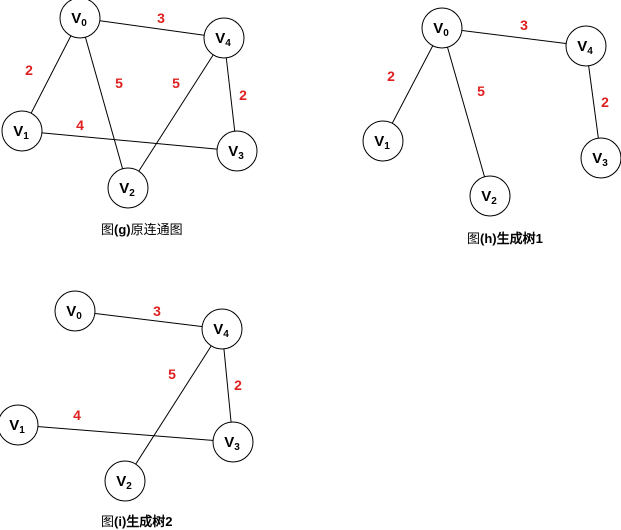 The width and height of the screenshot is (621, 530). What do you see at coordinates (142, 229) in the screenshot?
I see `caption-graph-g: 图(g)原连通图` at bounding box center [142, 229].